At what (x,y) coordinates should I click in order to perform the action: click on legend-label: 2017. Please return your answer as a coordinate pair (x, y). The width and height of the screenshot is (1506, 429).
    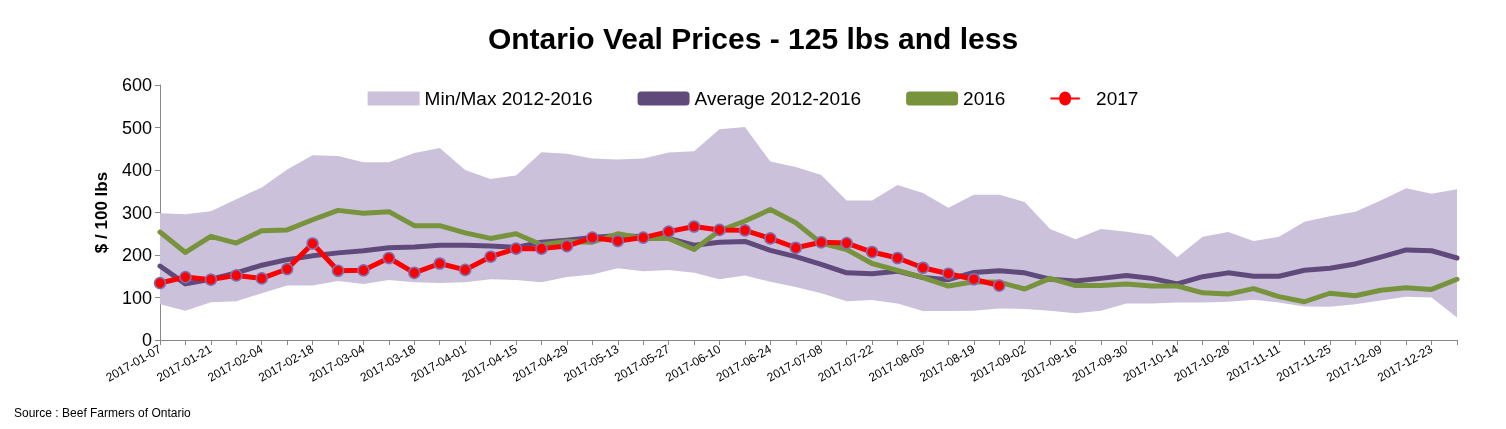
    Looking at the image, I should click on (1117, 98).